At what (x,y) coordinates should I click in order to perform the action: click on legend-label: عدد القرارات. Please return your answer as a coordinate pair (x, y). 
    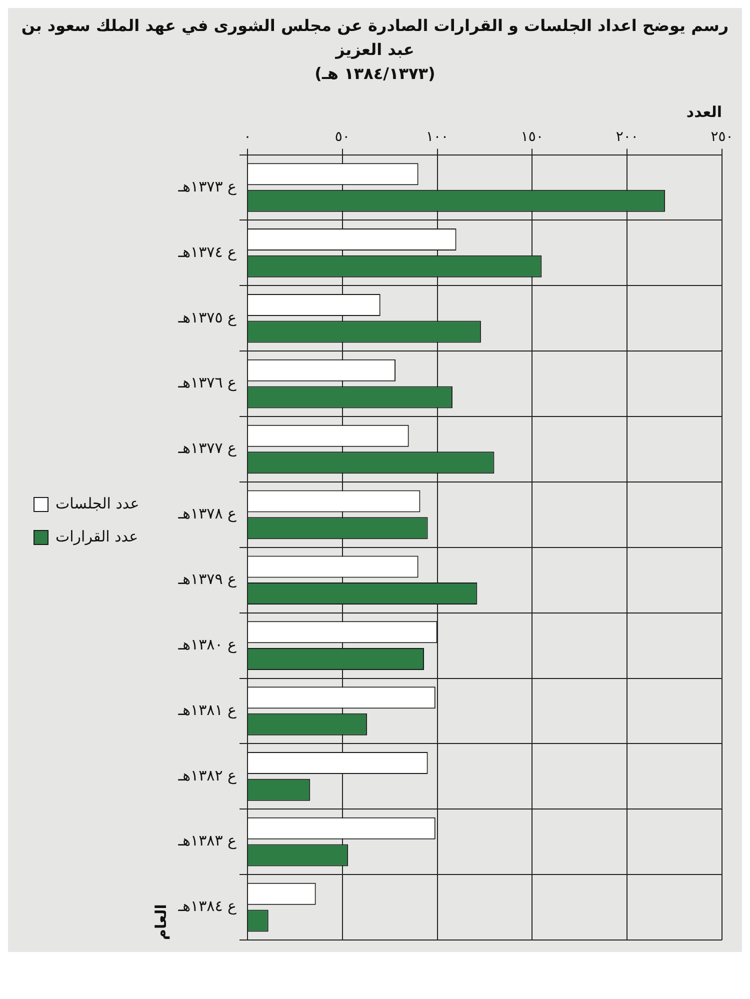
    Looking at the image, I should click on (97, 536).